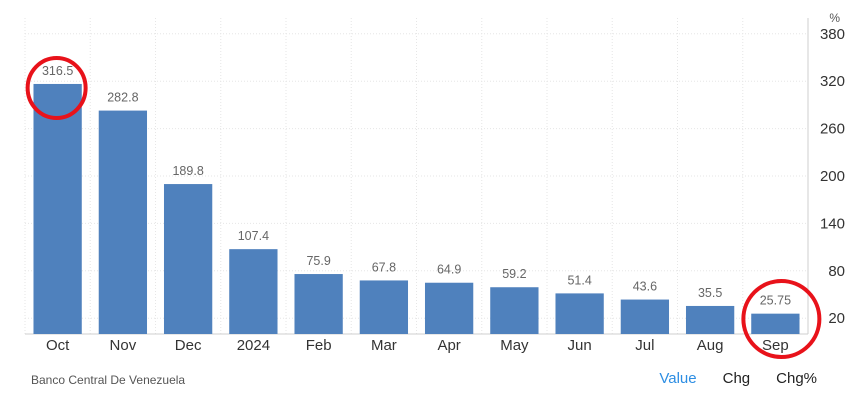  What do you see at coordinates (123, 222) in the screenshot?
I see `bar-nov` at bounding box center [123, 222].